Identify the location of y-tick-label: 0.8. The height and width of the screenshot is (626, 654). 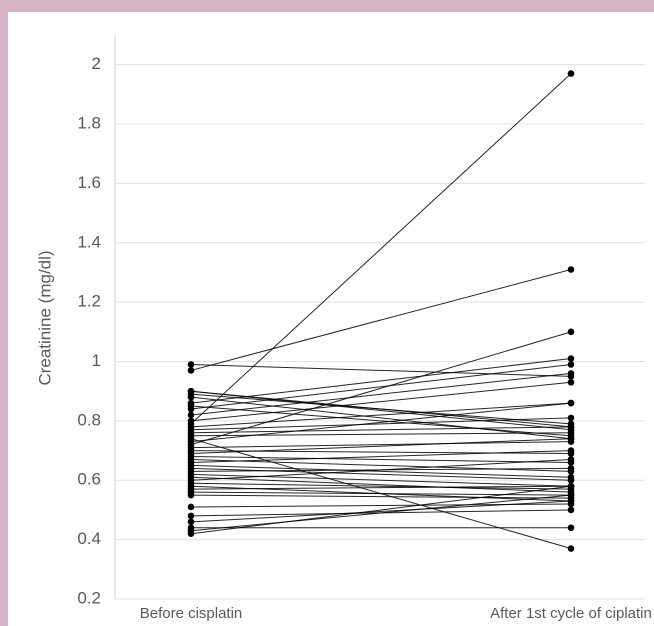
(89, 419).